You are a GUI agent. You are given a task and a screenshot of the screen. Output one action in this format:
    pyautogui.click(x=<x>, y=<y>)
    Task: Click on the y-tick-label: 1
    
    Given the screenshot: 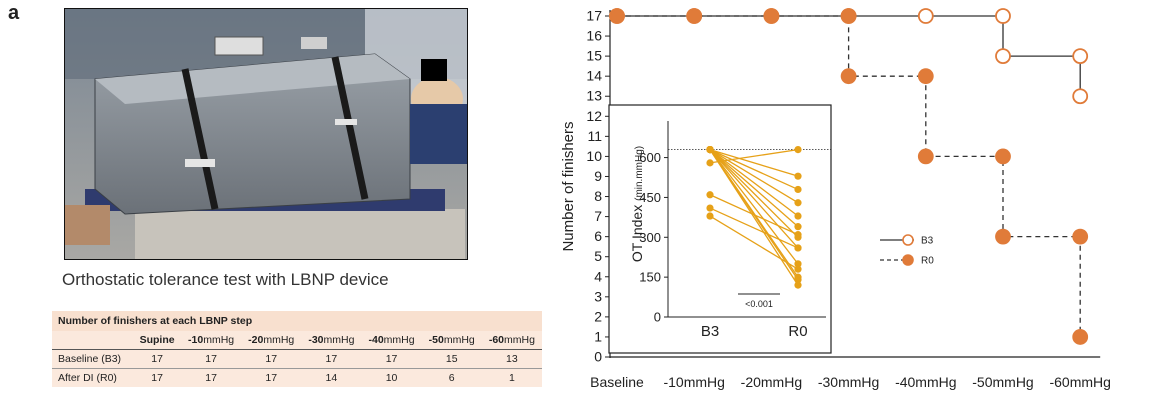 What is the action you would take?
    pyautogui.click(x=598, y=336)
    